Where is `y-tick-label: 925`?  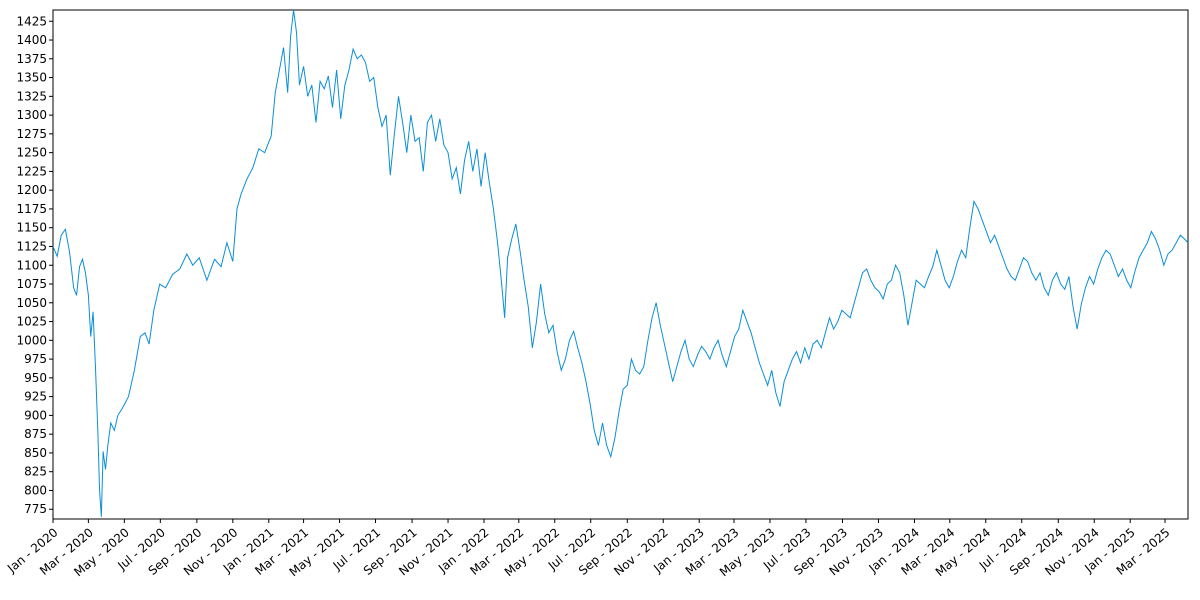 y-tick-label: 925 is located at coordinates (35, 397).